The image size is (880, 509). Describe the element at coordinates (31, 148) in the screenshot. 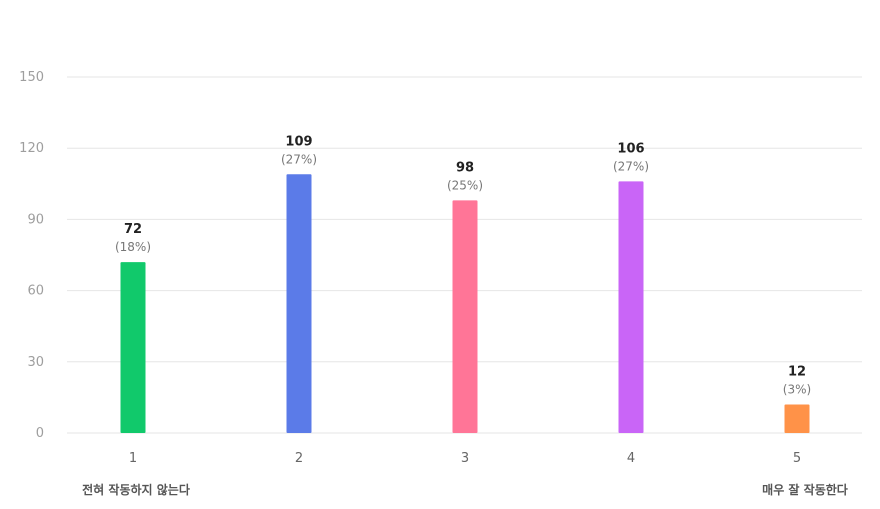

I see `y-tick-label: 120` at that location.